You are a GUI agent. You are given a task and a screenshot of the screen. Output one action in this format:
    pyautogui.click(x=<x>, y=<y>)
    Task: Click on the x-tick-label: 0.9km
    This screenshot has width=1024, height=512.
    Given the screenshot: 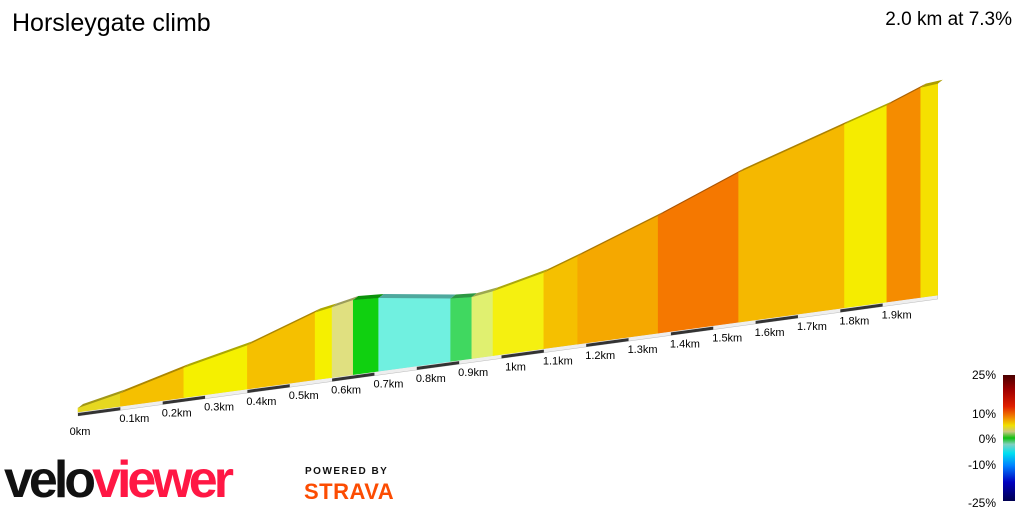 What is the action you would take?
    pyautogui.click(x=473, y=373)
    